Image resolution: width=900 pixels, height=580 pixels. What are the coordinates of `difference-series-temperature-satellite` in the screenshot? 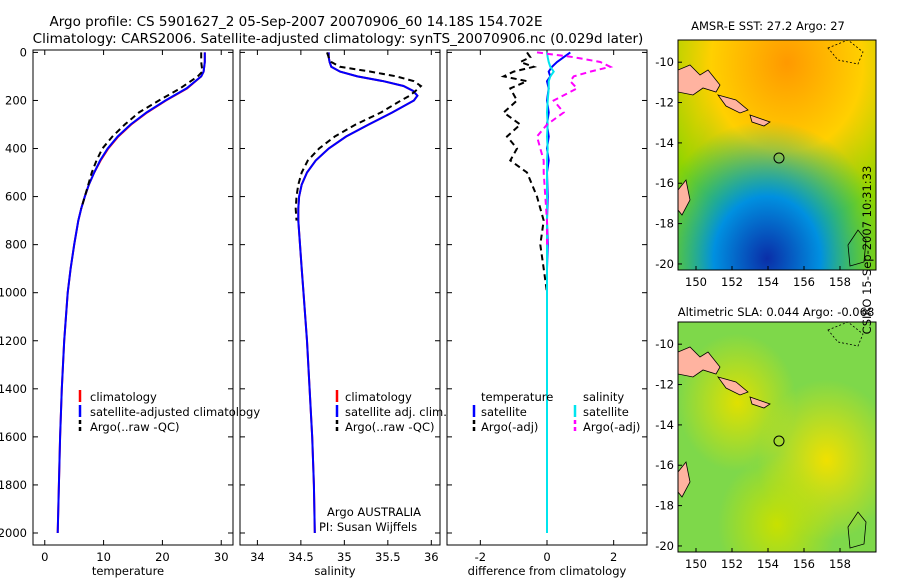 It's located at (558, 292).